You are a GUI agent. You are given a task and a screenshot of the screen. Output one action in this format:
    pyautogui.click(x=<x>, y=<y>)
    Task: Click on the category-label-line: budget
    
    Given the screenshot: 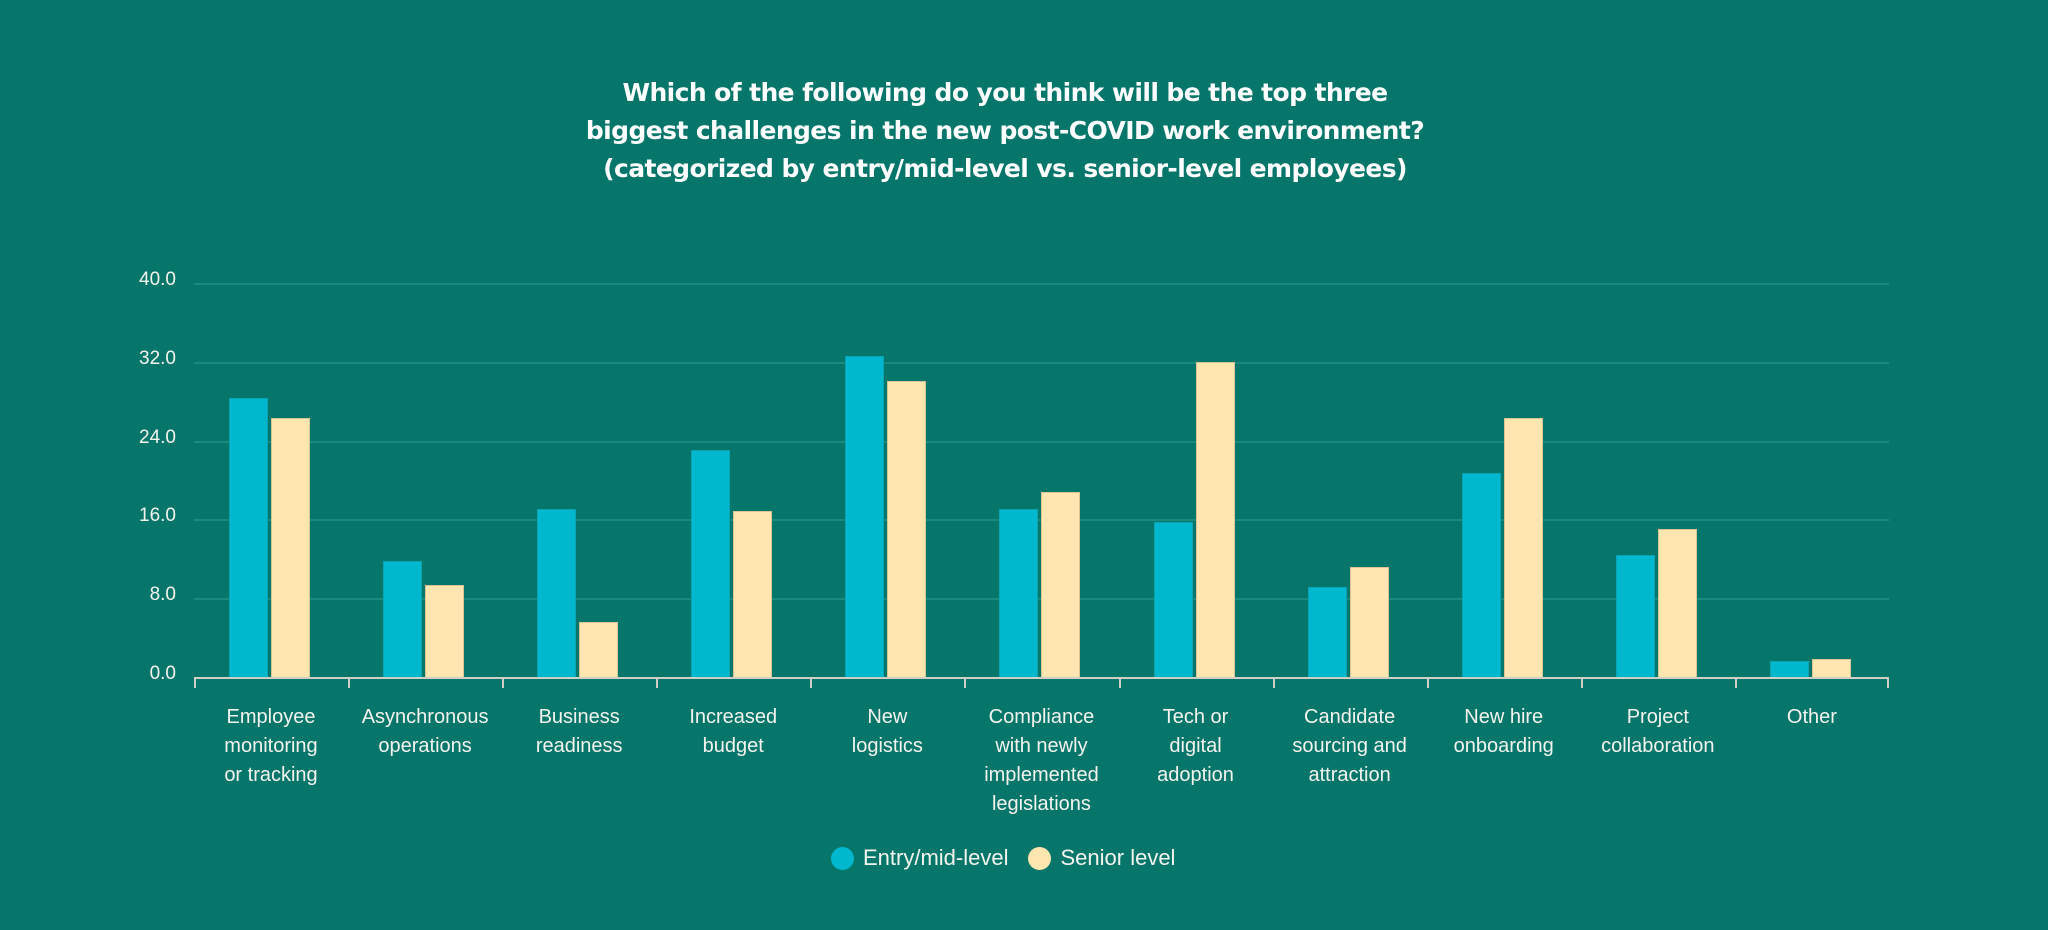 What is the action you would take?
    pyautogui.click(x=733, y=746)
    